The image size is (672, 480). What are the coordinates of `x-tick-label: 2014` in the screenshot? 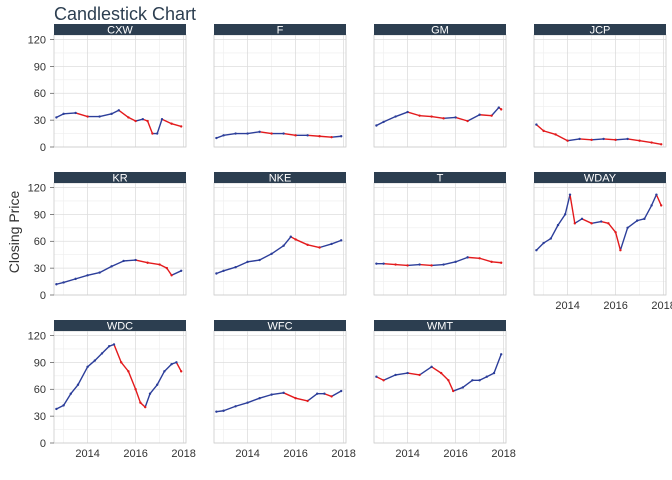 It's located at (567, 306).